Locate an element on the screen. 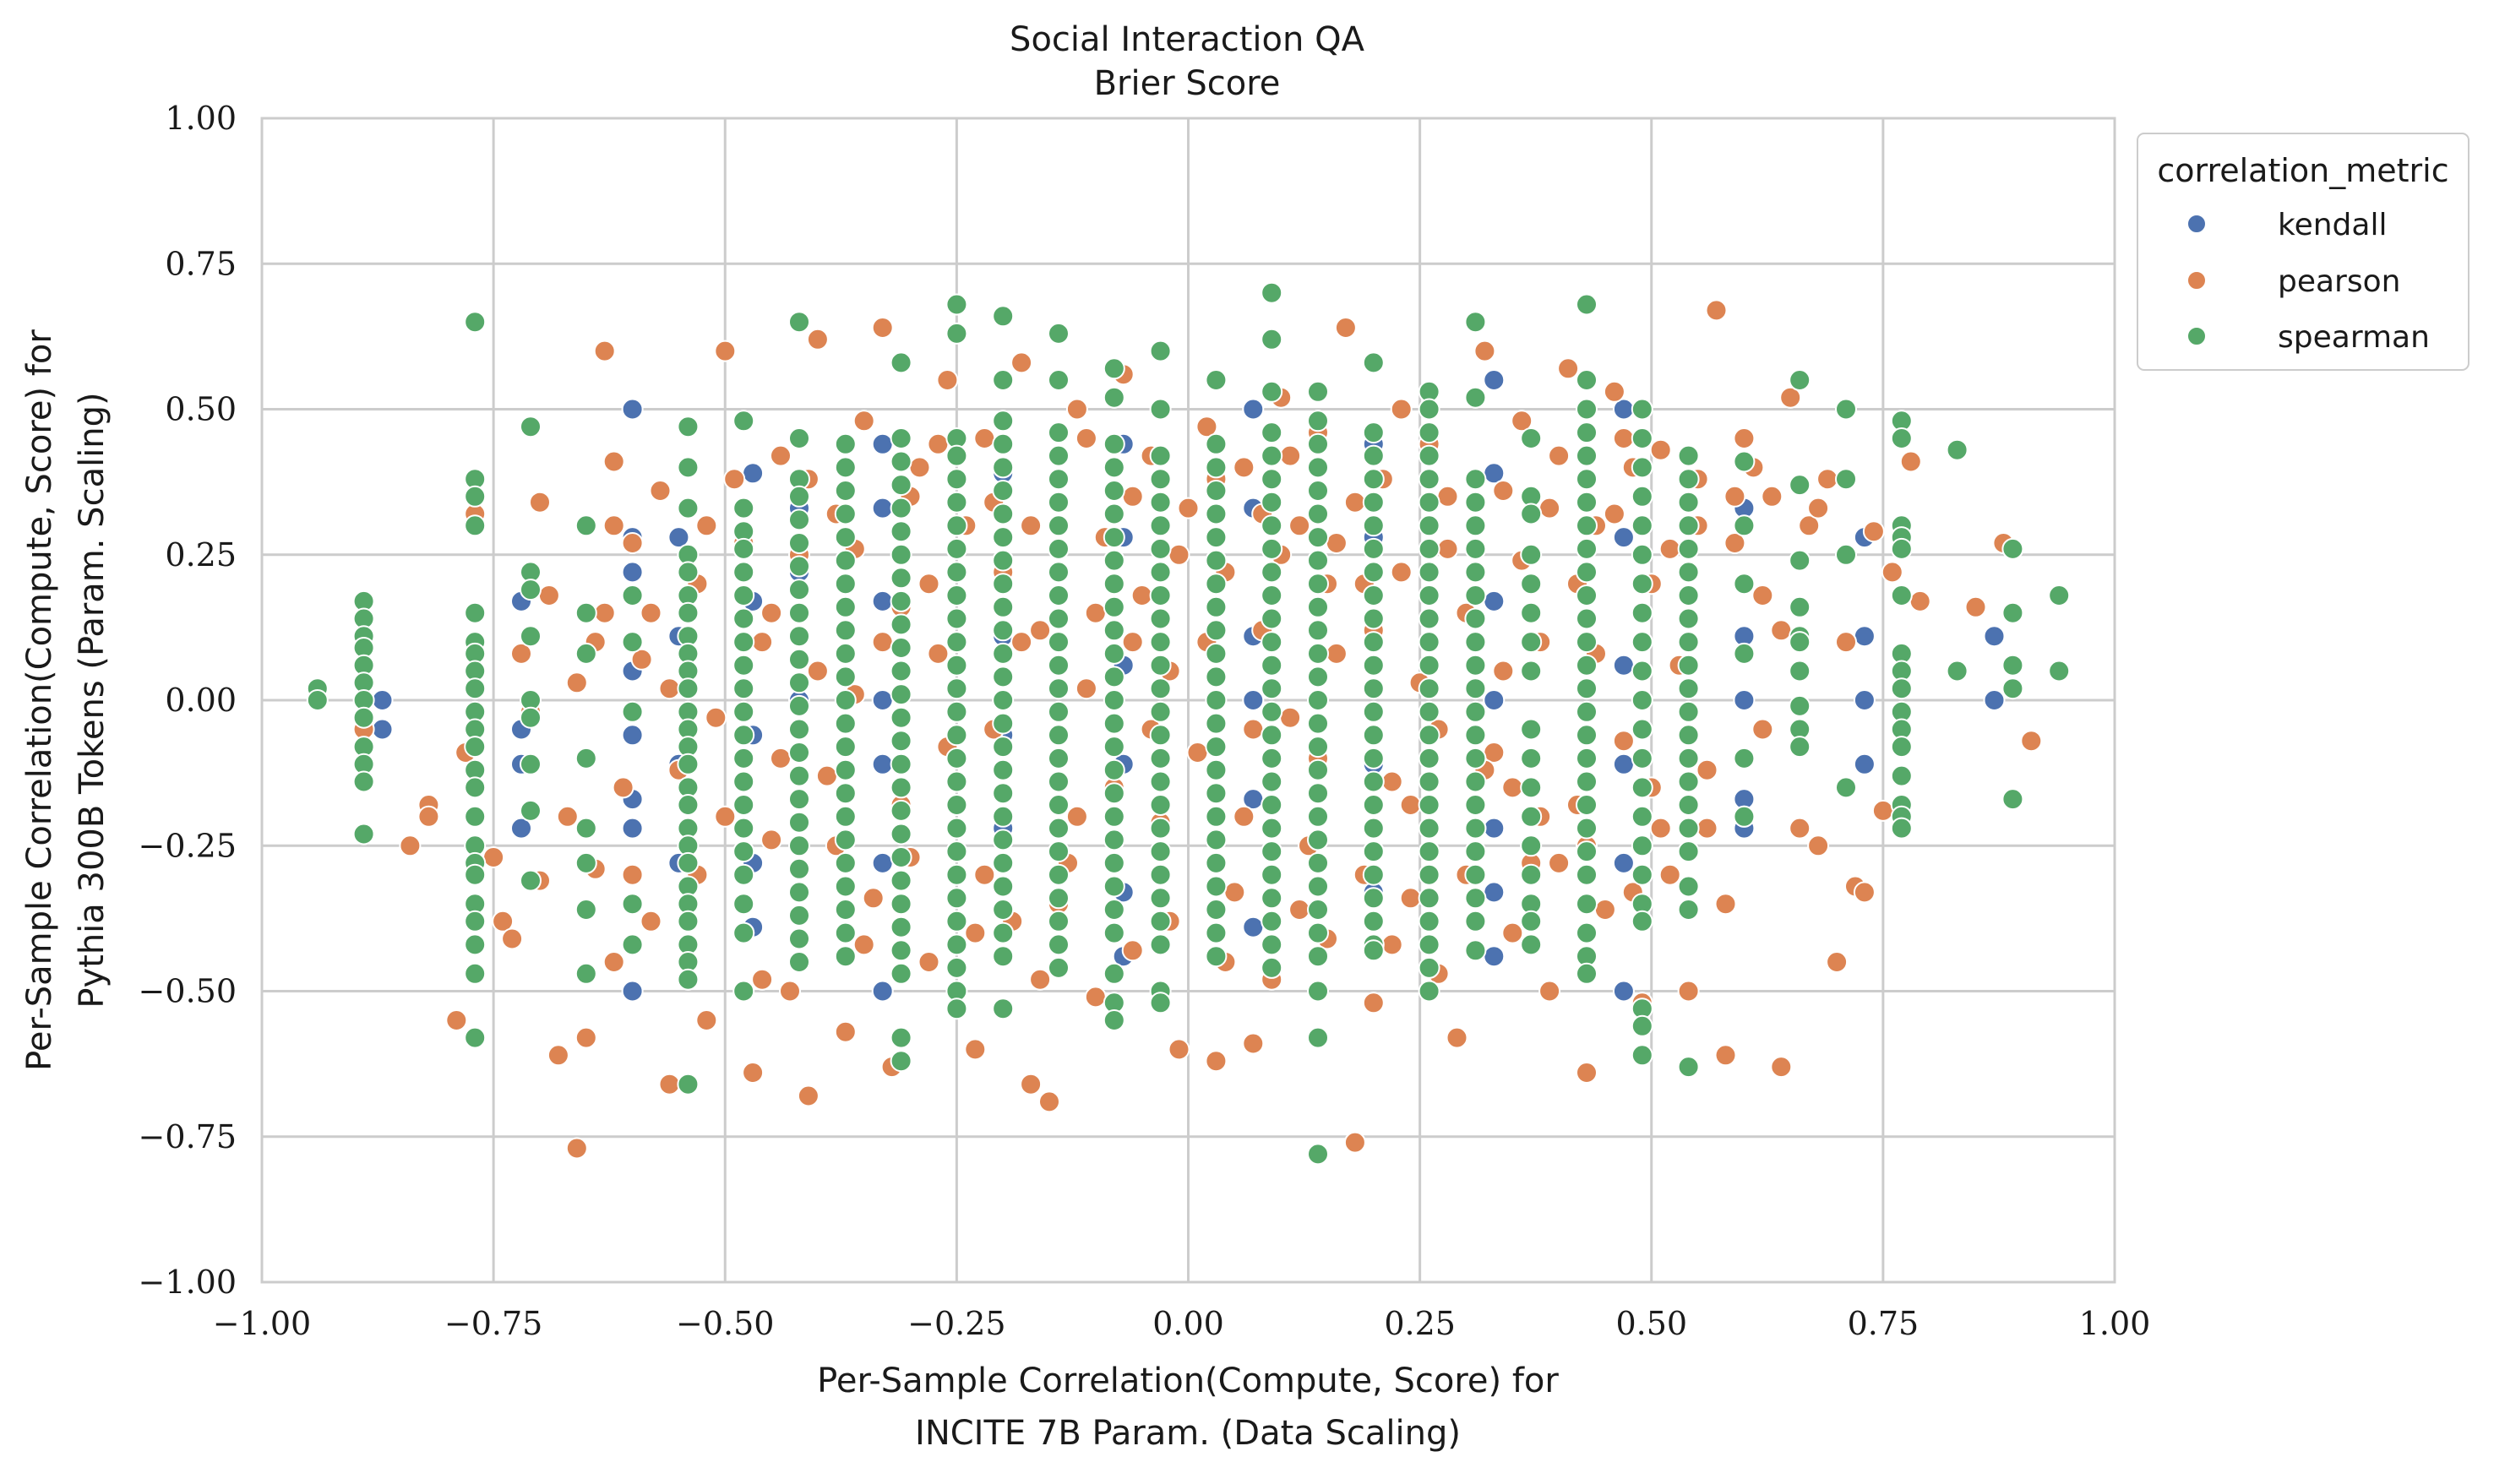  y-tick-label: −0.75 is located at coordinates (188, 1136).